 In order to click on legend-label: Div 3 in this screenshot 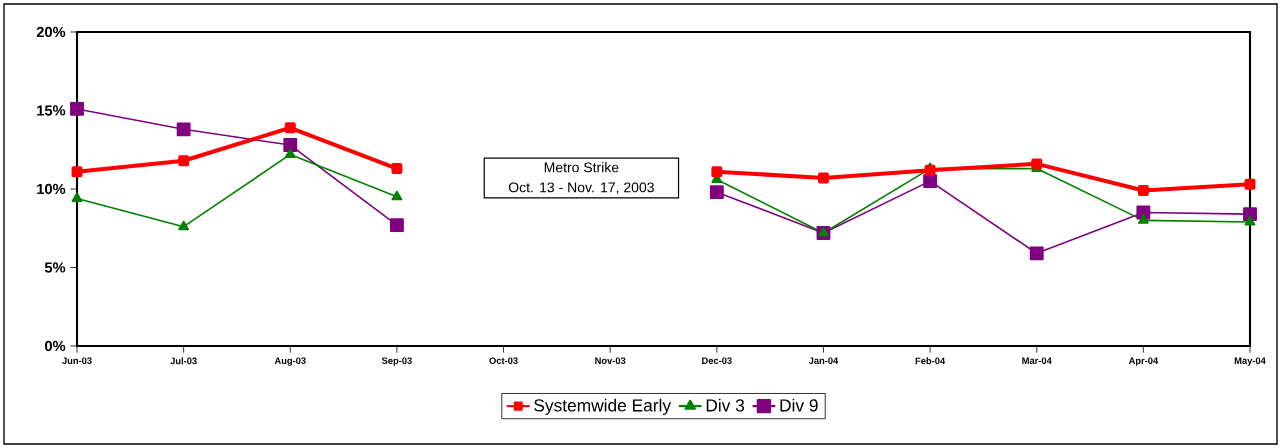, I will do `click(725, 405)`.